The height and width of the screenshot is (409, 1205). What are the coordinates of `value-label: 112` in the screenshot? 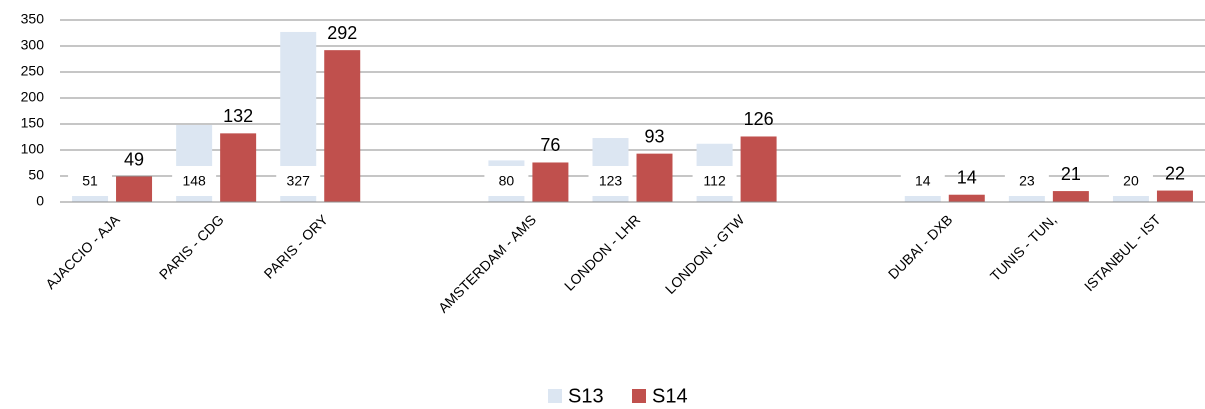 It's located at (714, 181).